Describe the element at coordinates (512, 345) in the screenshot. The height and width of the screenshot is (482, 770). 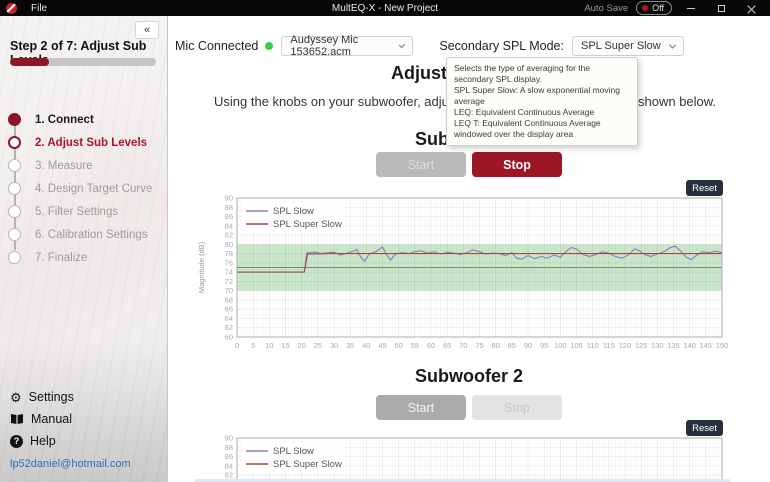
I see `svg-text: 85` at that location.